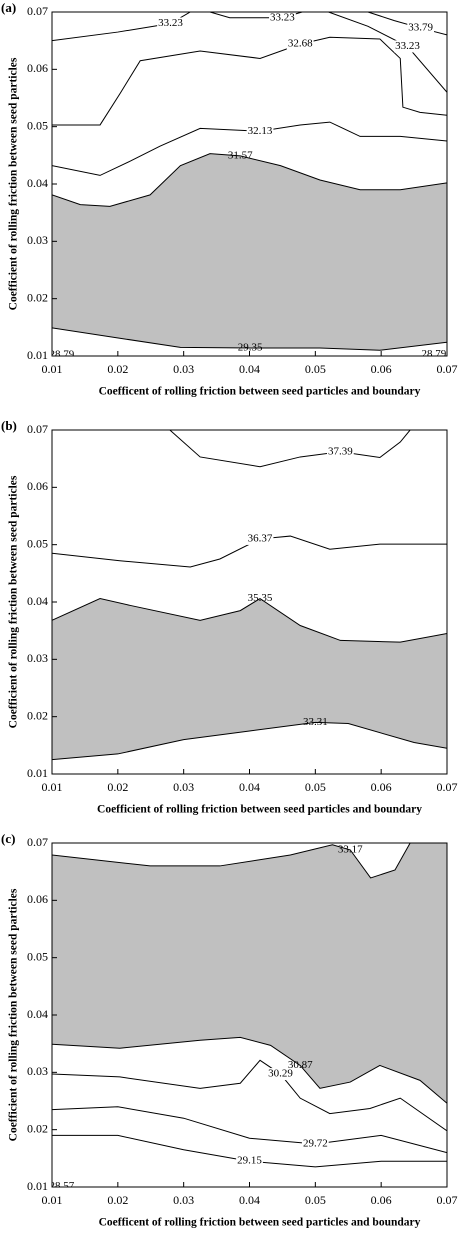  Describe the element at coordinates (300, 1065) in the screenshot. I see `contour-label: 30.87` at that location.